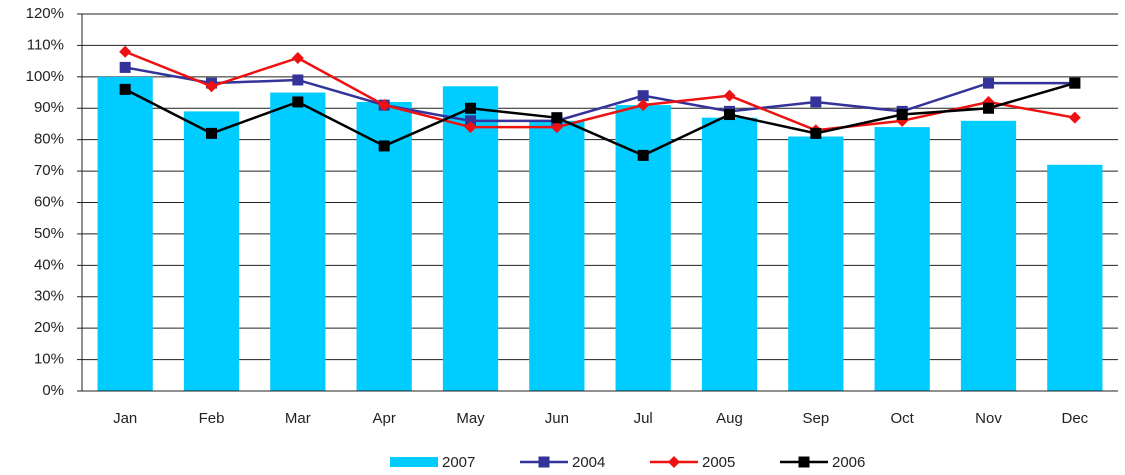 The width and height of the screenshot is (1125, 475). Describe the element at coordinates (49, 327) in the screenshot. I see `y-tick-label: 20%` at that location.